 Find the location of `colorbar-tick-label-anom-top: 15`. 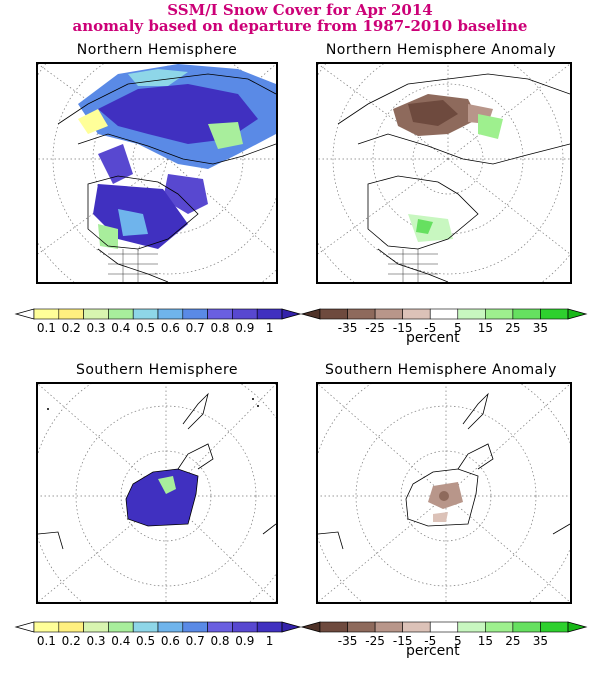

colorbar-tick-label-anom-top: 15 is located at coordinates (485, 328).